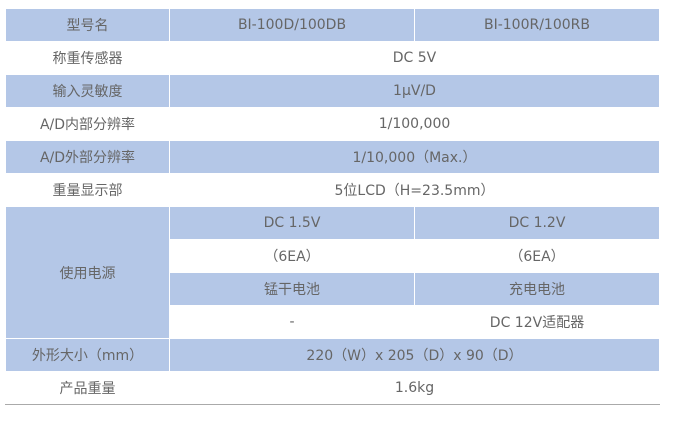 This screenshot has width=678, height=425. I want to click on row-value: 220（W）x 205（D）x 90（D）, so click(414, 355).